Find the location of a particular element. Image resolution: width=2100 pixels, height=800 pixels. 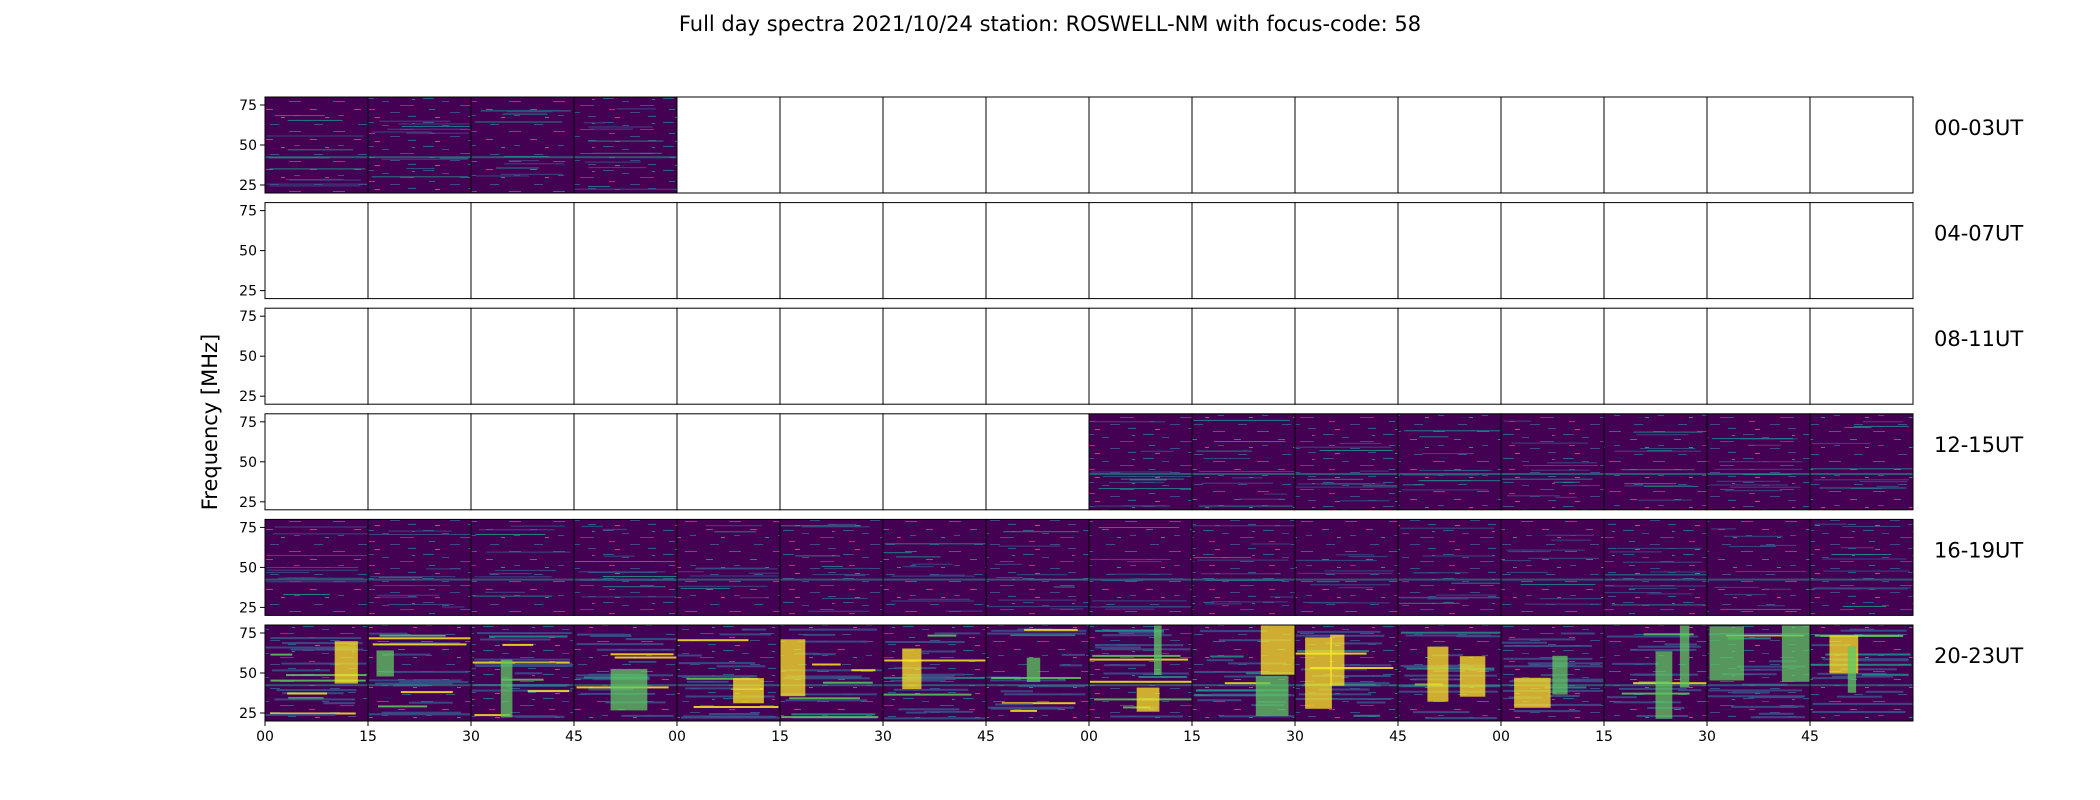

y-tick-label: 25 is located at coordinates (248, 714).